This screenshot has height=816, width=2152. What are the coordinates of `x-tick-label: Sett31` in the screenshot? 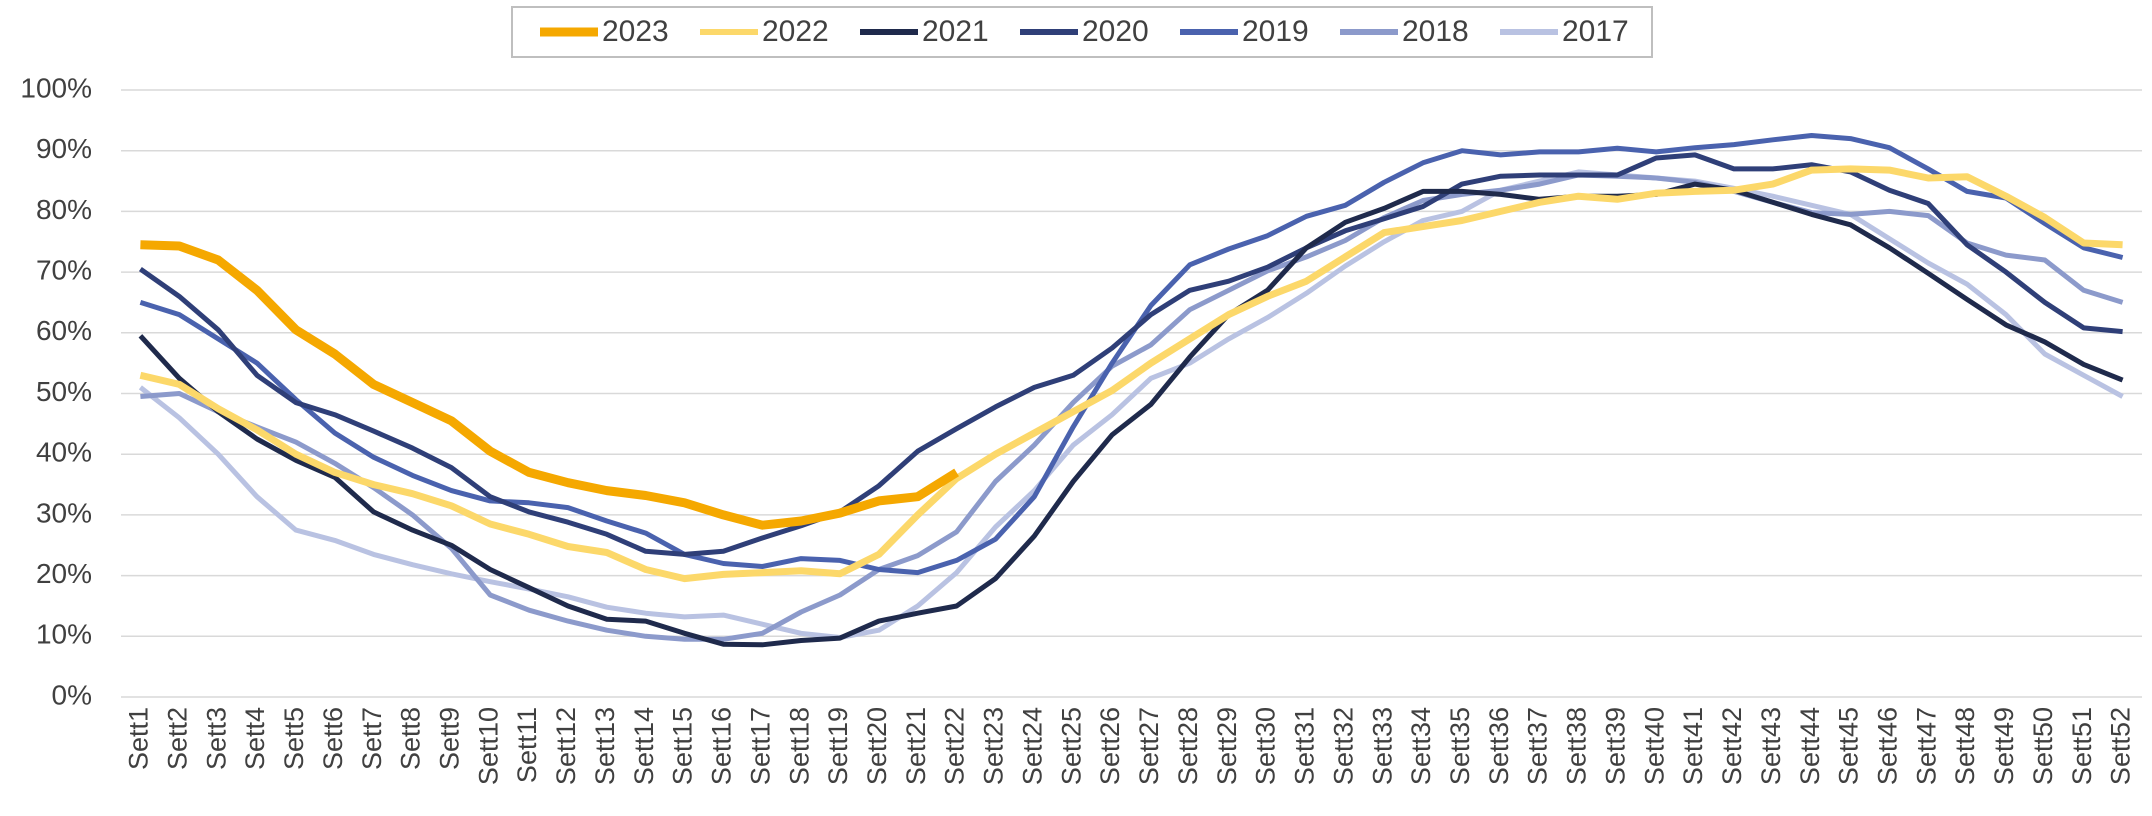 It's located at (1305, 746).